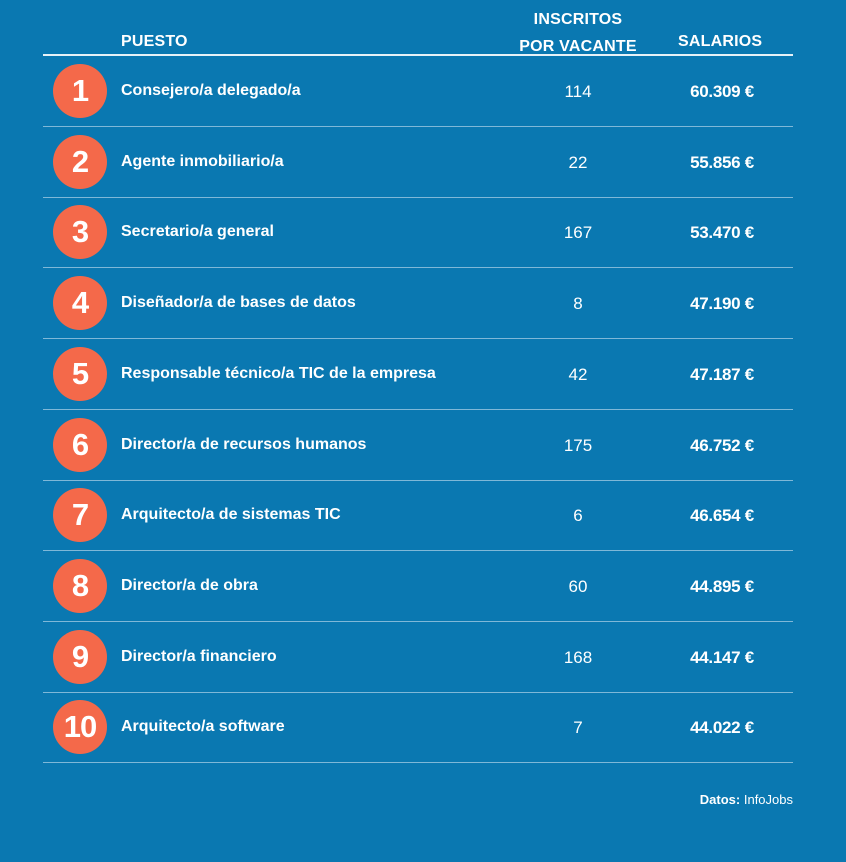 The height and width of the screenshot is (862, 846). Describe the element at coordinates (578, 233) in the screenshot. I see `cell-inscritos: 167` at that location.